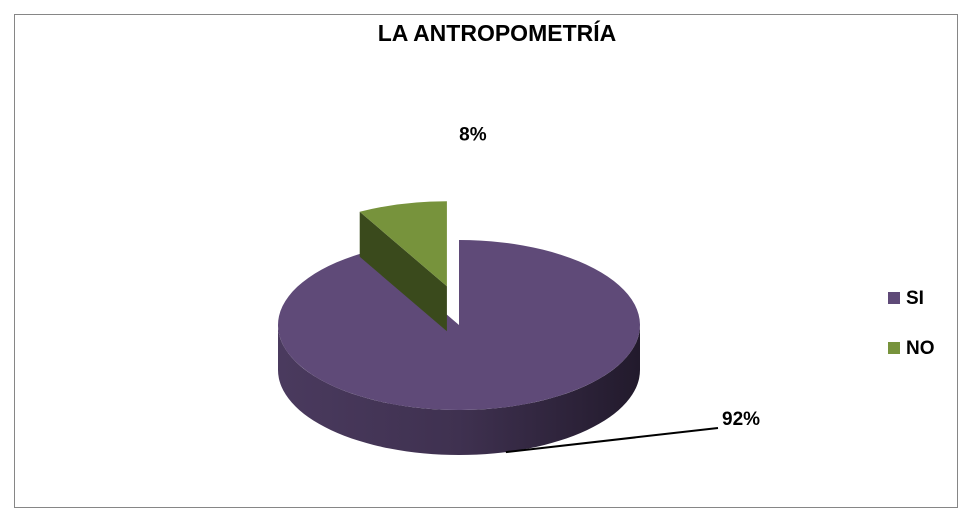 This screenshot has width=972, height=516. Describe the element at coordinates (473, 134) in the screenshot. I see `data-label: 8%` at that location.